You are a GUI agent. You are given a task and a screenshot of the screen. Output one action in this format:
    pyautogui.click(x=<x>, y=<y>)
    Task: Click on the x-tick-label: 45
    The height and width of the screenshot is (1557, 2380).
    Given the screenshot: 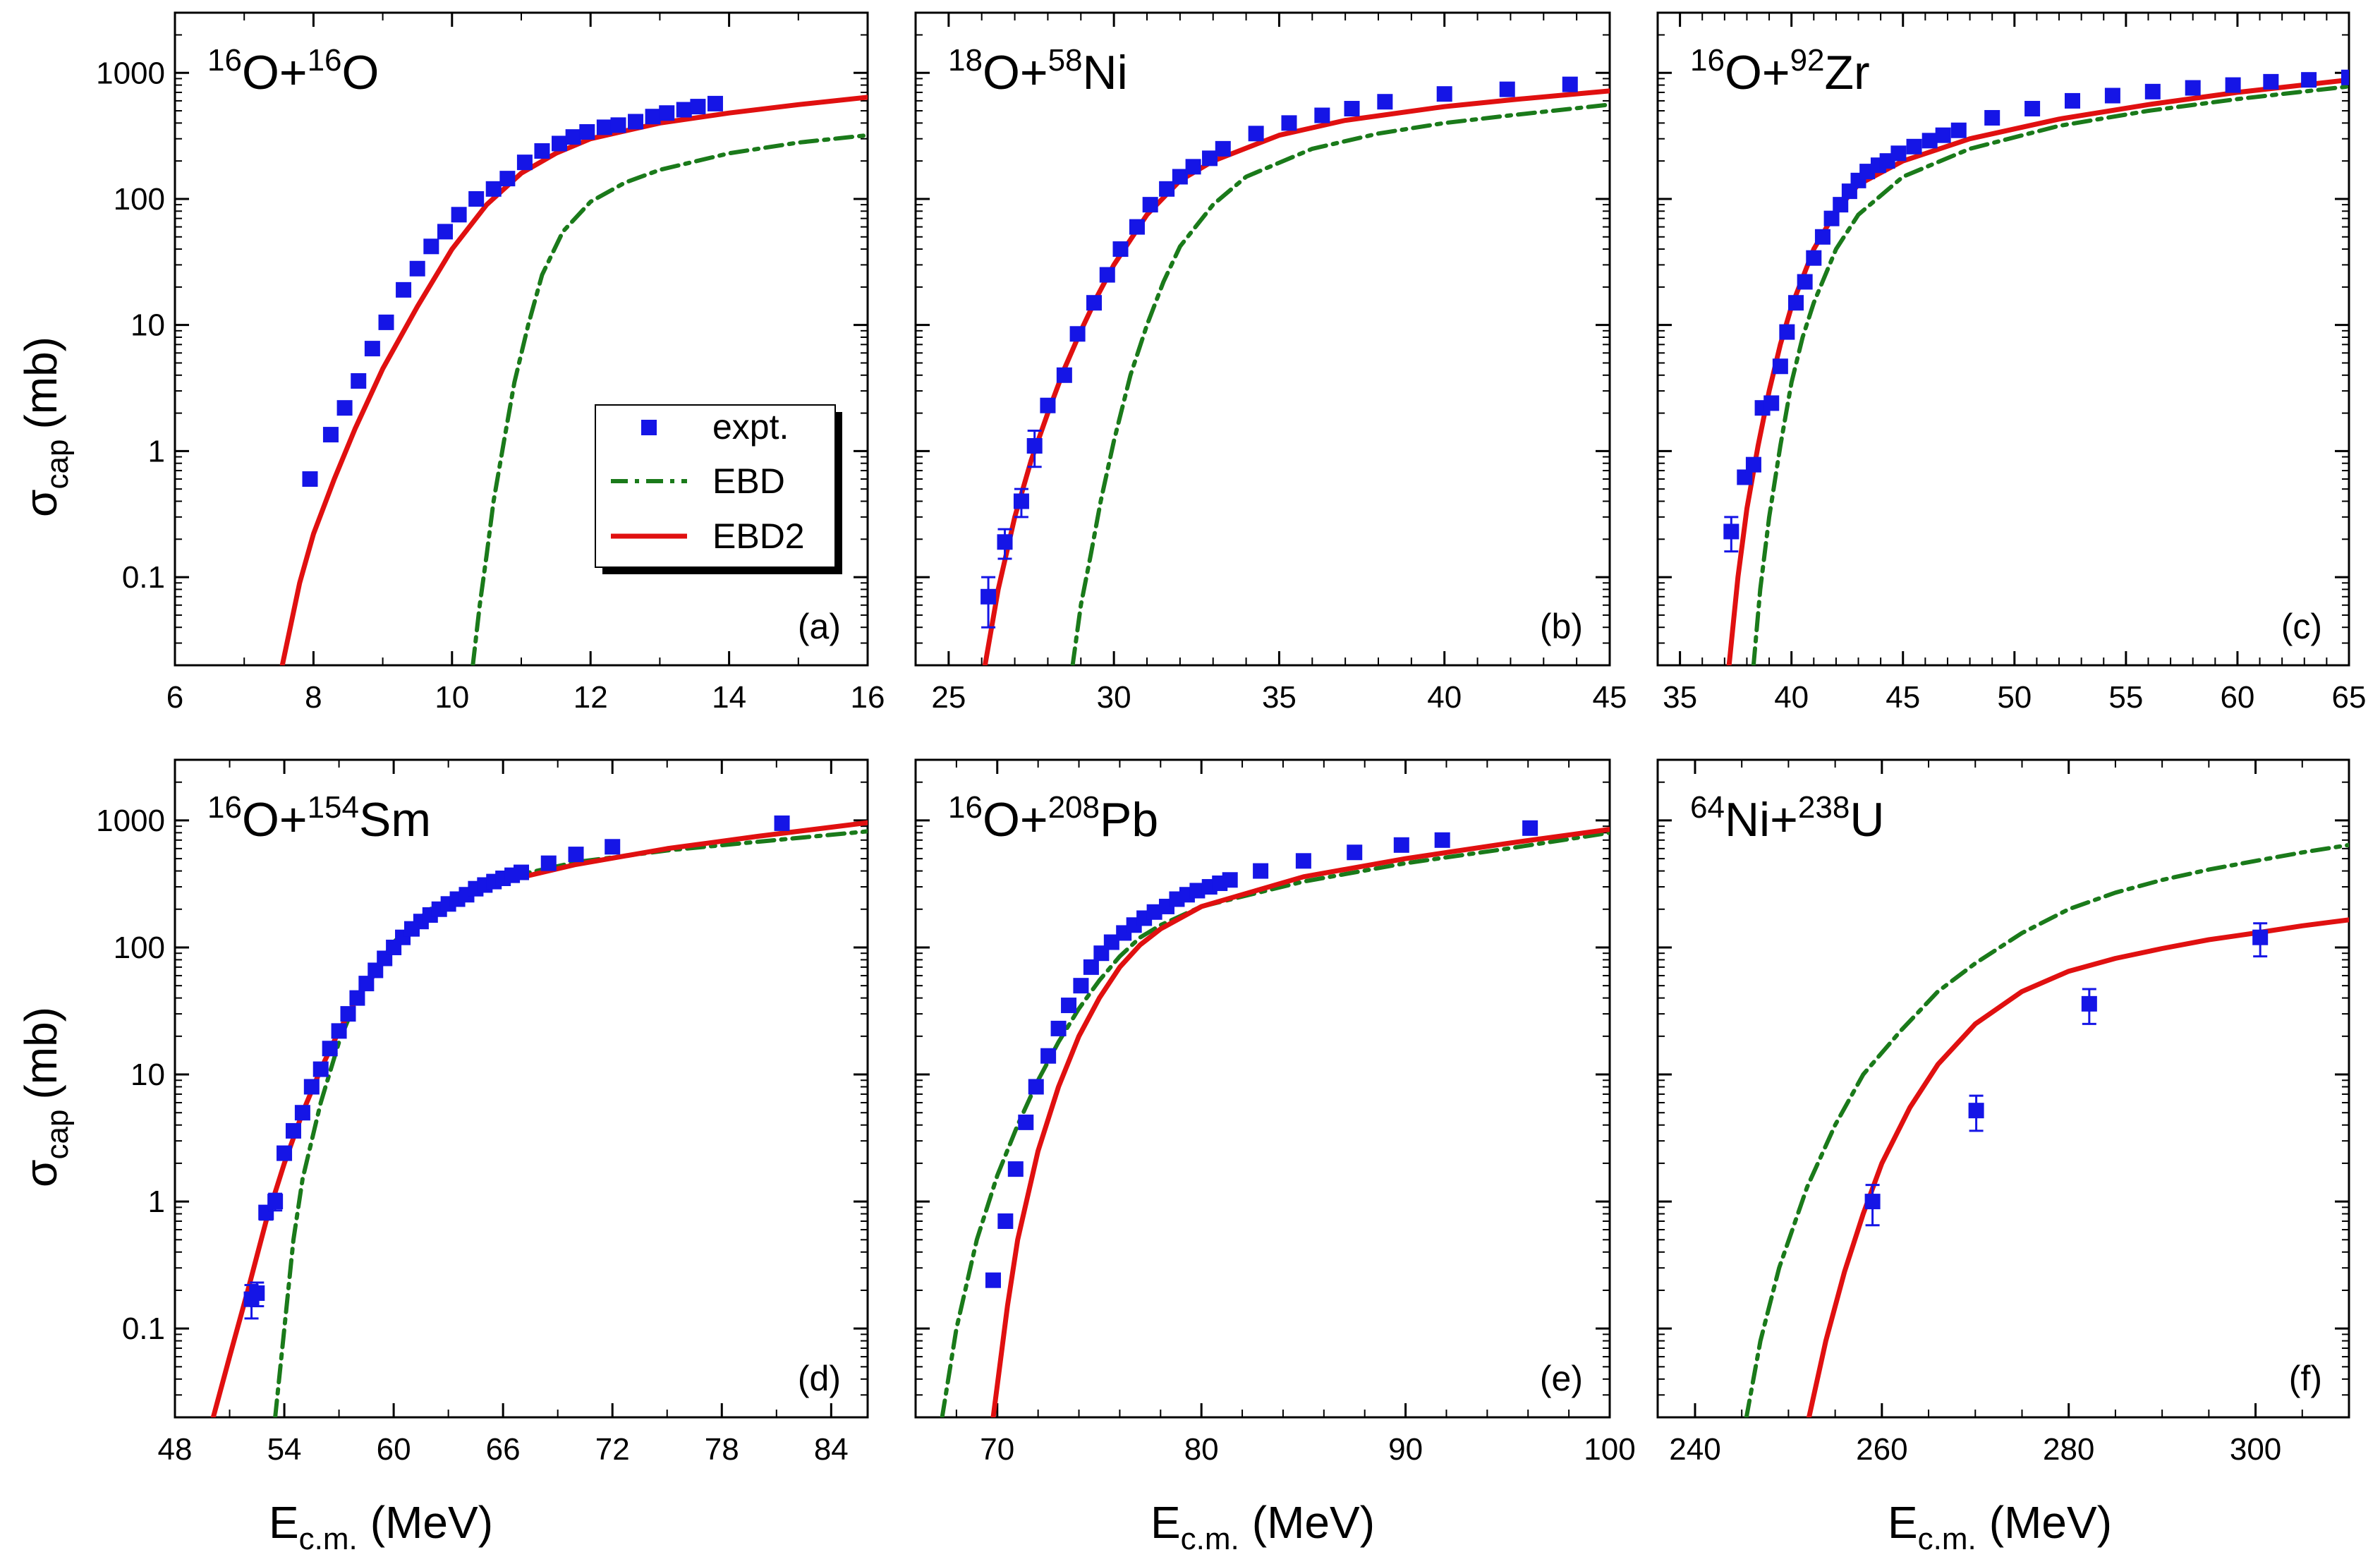 What is the action you would take?
    pyautogui.click(x=1903, y=697)
    